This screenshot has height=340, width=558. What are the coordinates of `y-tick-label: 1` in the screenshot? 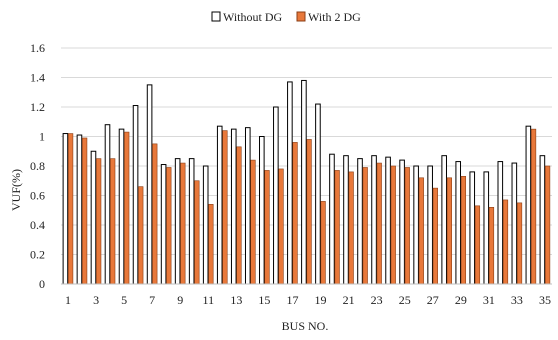 It's located at (42, 137).